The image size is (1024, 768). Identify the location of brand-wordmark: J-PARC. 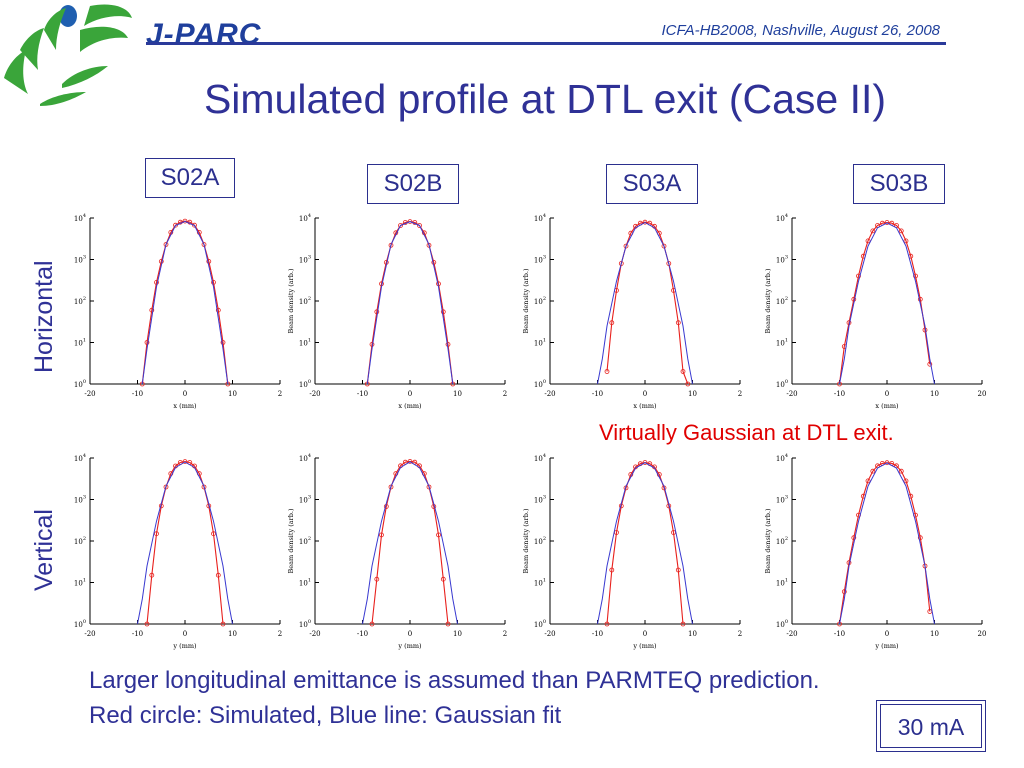
(204, 34).